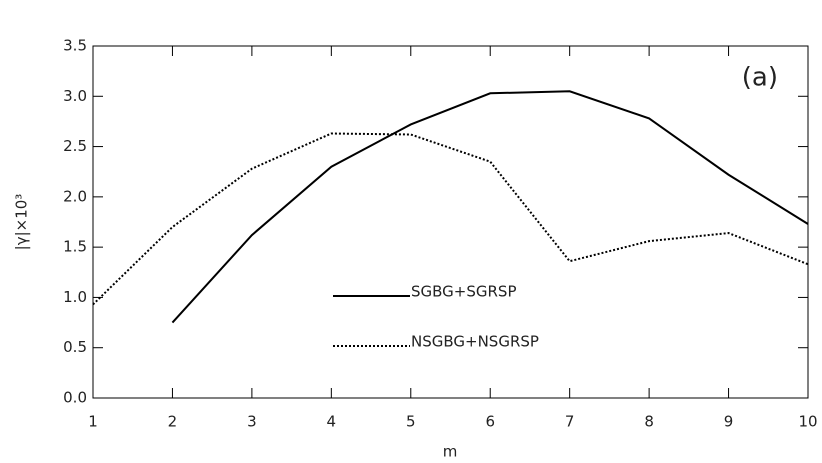  What do you see at coordinates (75, 96) in the screenshot?
I see `y-tick-label: 3.0` at bounding box center [75, 96].